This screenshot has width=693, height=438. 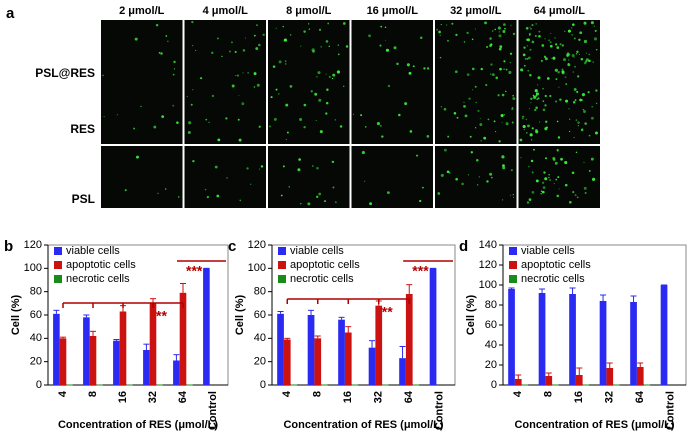 I want to click on y-tick-label: 40, so click(x=36, y=338).